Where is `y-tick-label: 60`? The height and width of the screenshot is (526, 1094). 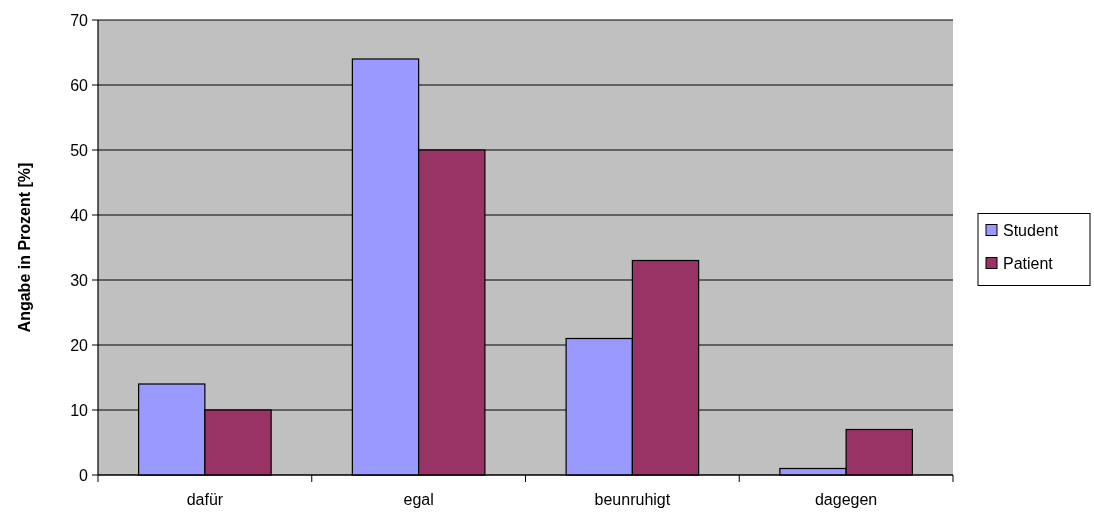 y-tick-label: 60 is located at coordinates (79, 85).